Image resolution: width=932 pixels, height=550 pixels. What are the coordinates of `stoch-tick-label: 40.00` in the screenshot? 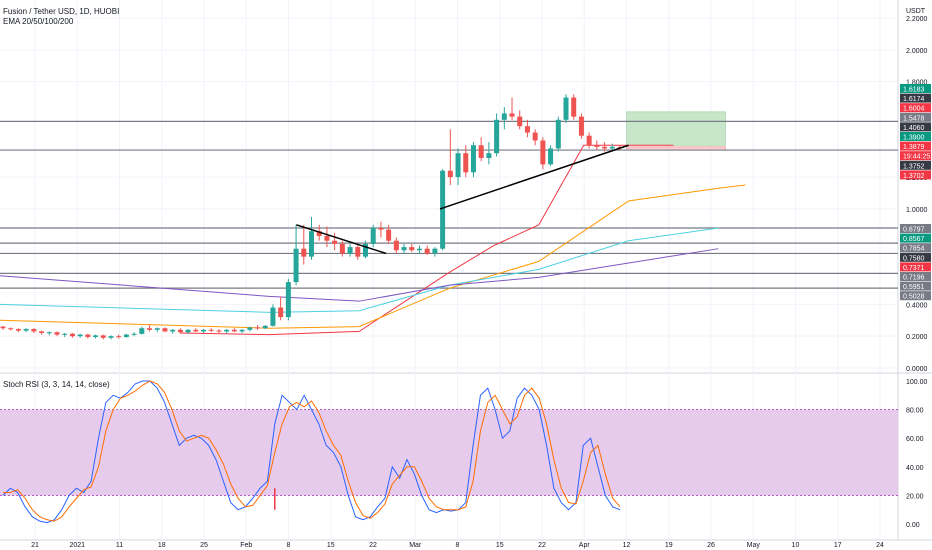 It's located at (915, 468).